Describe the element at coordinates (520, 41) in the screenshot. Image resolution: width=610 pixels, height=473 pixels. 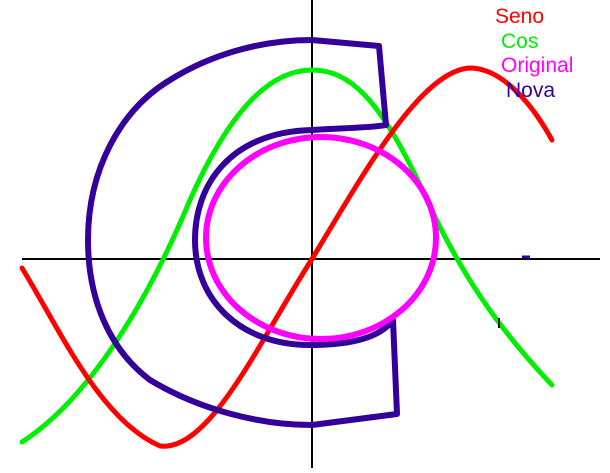
I see `legend-cos-label: Cos` at that location.